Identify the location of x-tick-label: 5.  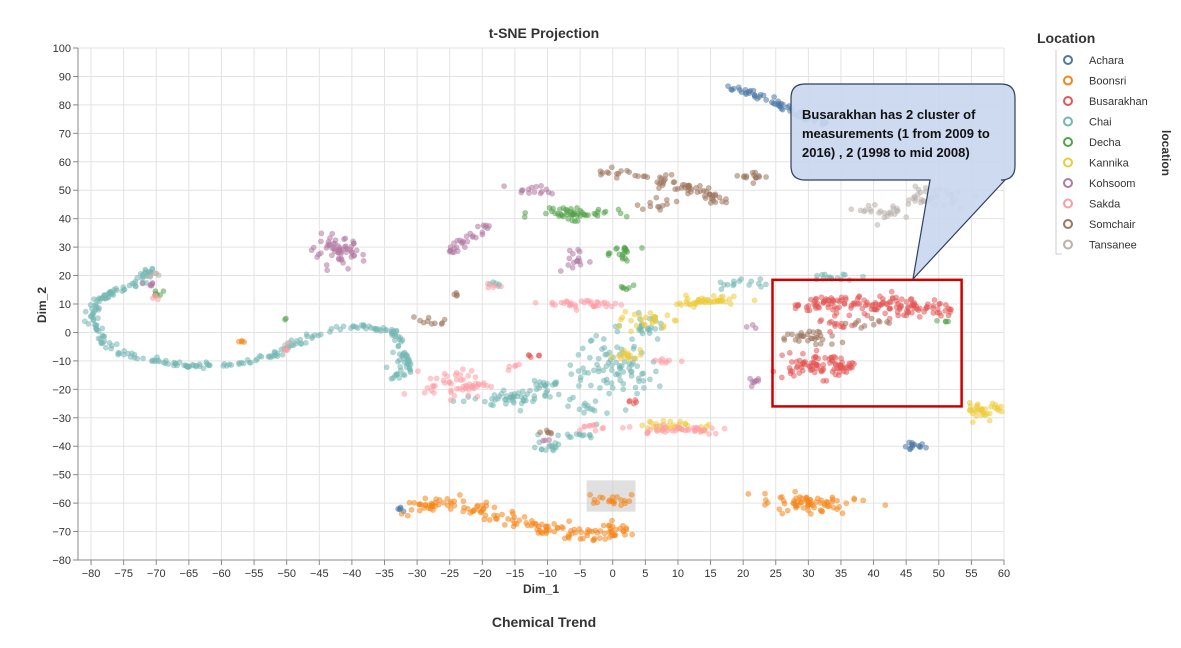
(645, 574).